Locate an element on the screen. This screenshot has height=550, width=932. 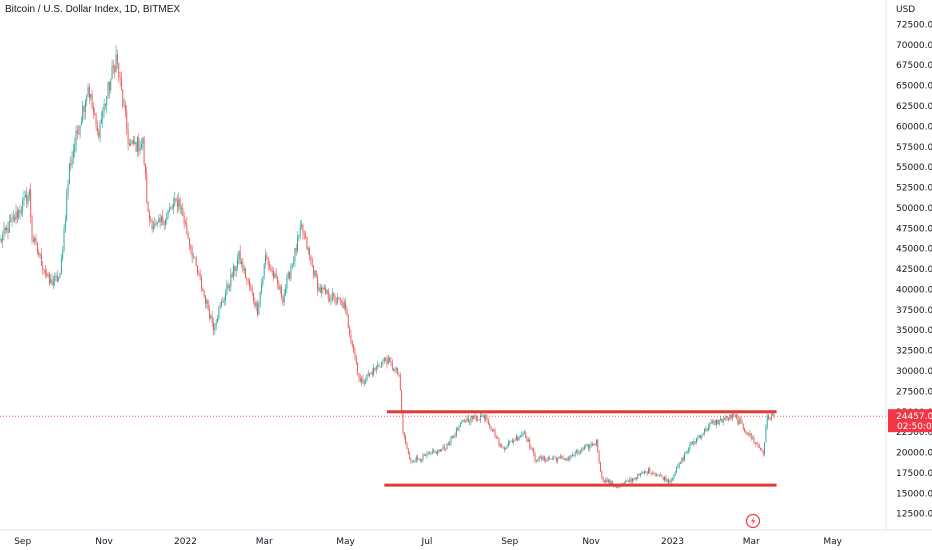
price-tick-label: 30000.00 is located at coordinates (914, 372).